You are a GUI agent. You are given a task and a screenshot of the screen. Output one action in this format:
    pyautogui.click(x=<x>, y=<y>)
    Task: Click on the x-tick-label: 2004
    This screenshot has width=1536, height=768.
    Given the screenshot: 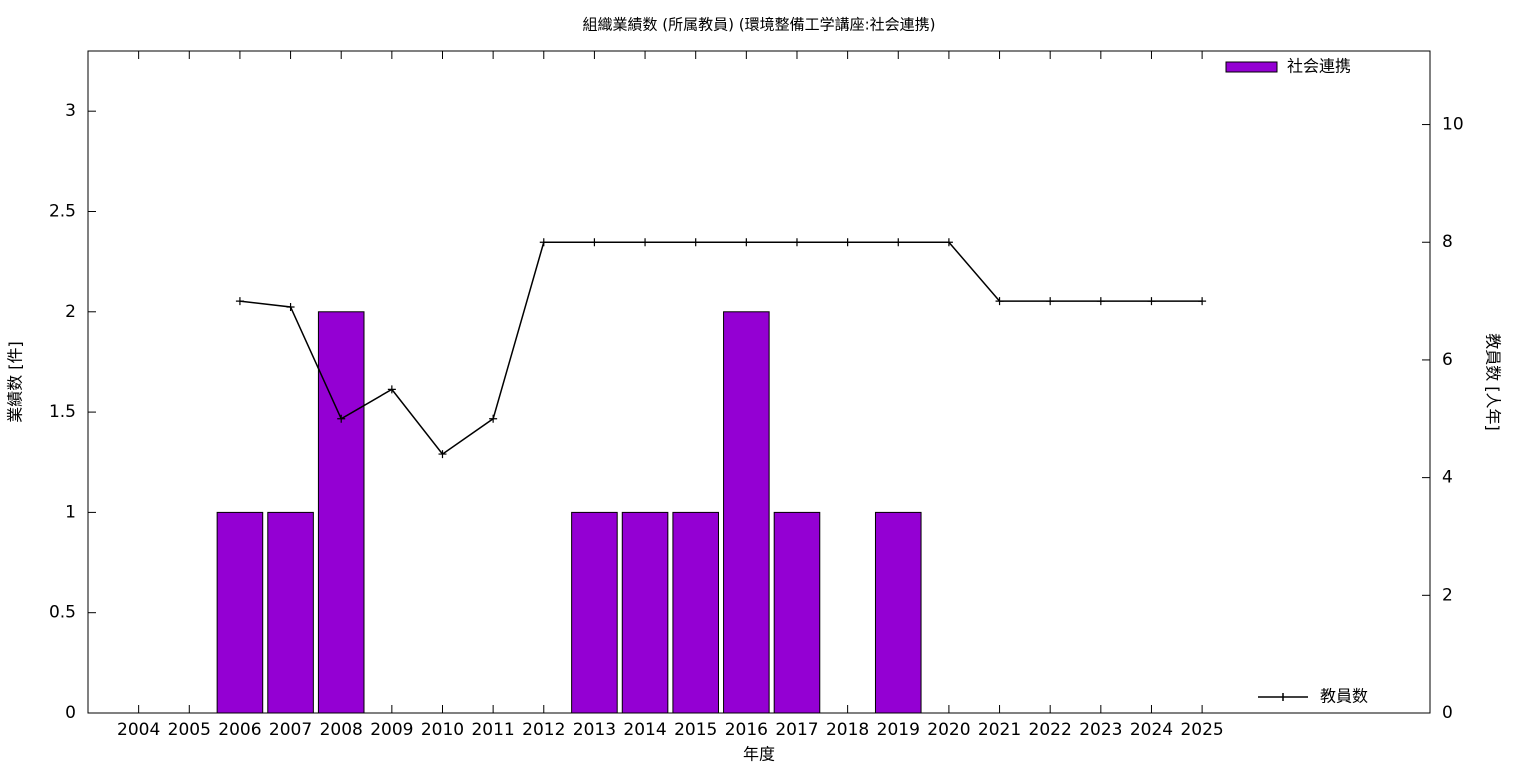 What is the action you would take?
    pyautogui.click(x=138, y=730)
    